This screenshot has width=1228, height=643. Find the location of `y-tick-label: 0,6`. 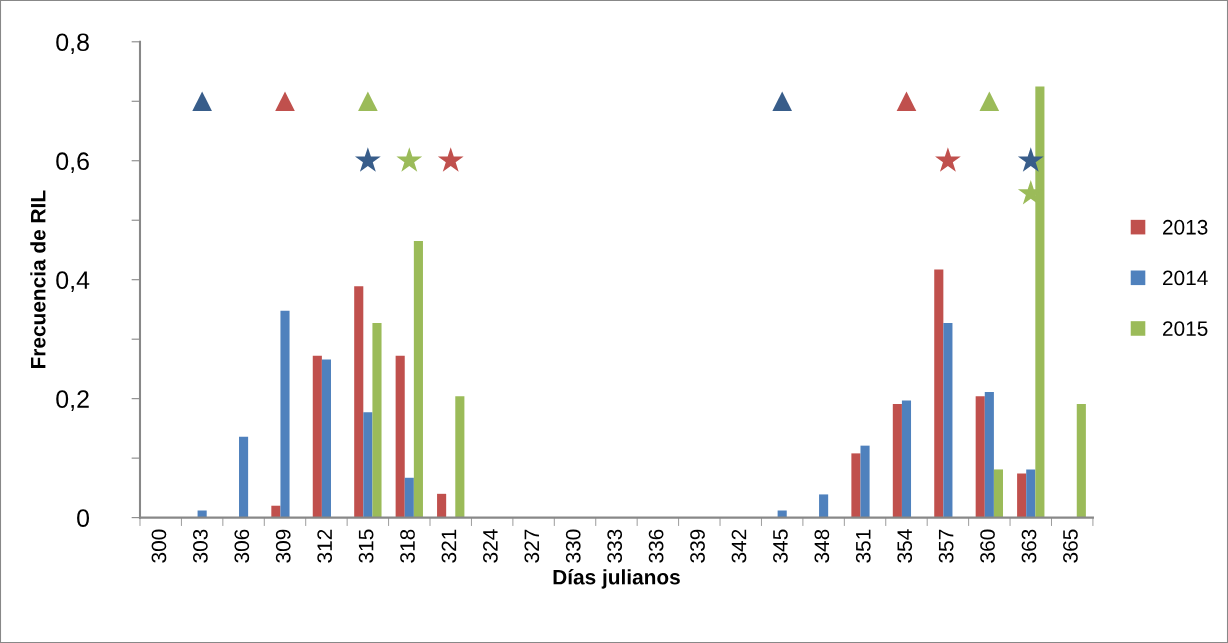

y-tick-label: 0,6 is located at coordinates (72, 163).